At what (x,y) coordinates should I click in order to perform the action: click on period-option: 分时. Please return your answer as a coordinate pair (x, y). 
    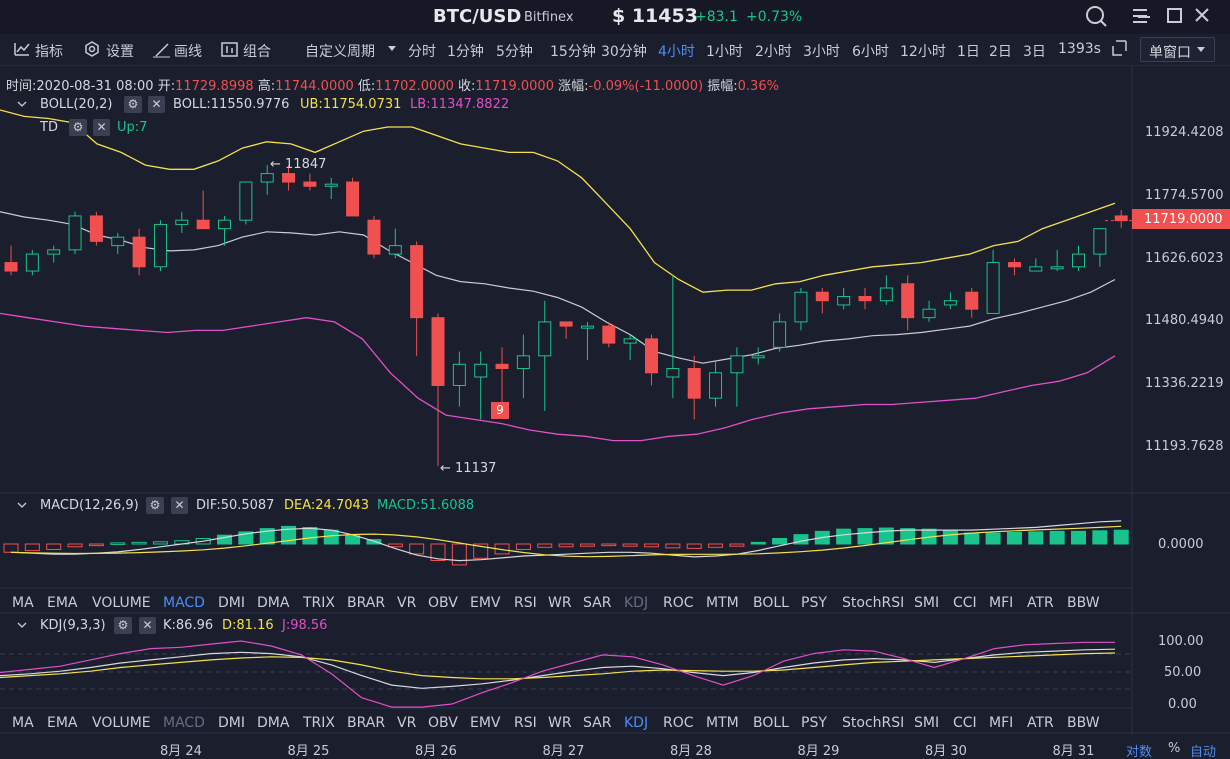
    Looking at the image, I should click on (422, 52).